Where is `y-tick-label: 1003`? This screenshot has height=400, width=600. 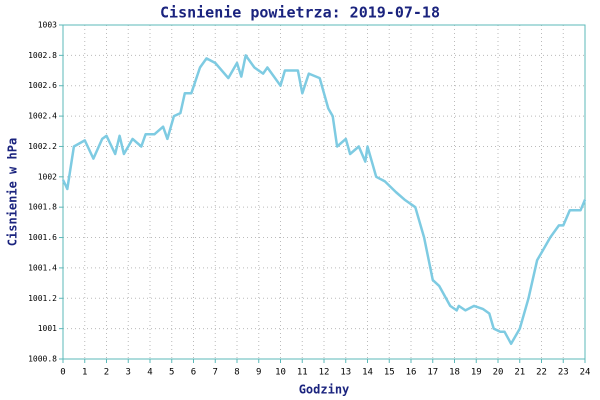
y-tick-label: 1003 is located at coordinates (47, 25).